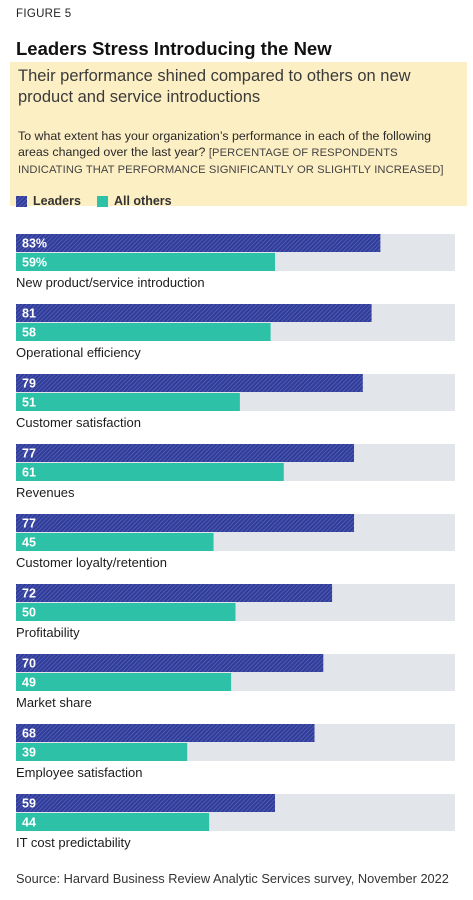  What do you see at coordinates (29, 333) in the screenshot?
I see `value-label-all-others: 58` at bounding box center [29, 333].